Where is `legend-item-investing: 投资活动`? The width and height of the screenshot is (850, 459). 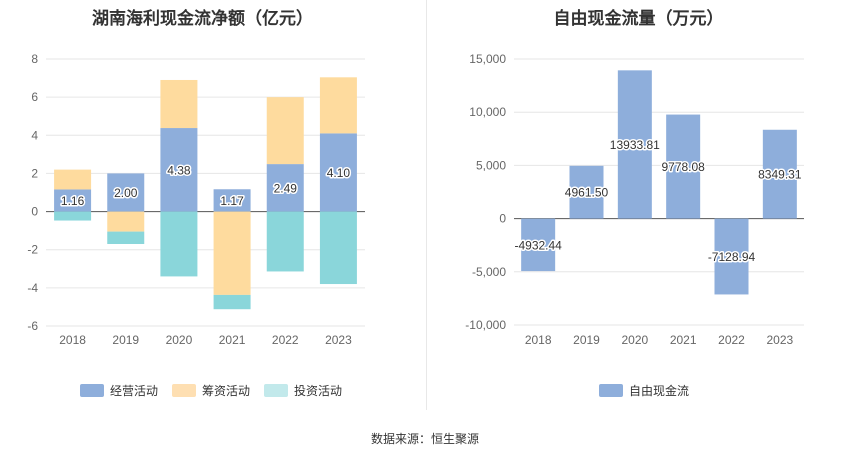 legend-item-investing: 投资活动 is located at coordinates (303, 390).